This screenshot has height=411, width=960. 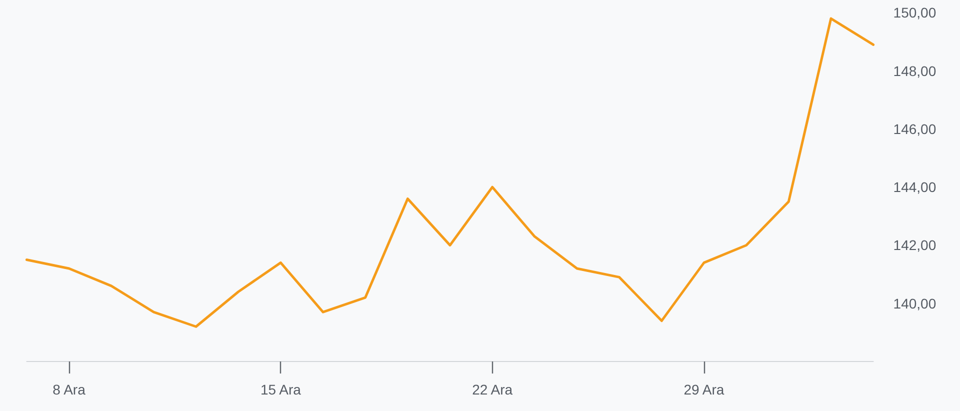 What do you see at coordinates (69, 390) in the screenshot?
I see `x-tick-label: 8 Ara` at bounding box center [69, 390].